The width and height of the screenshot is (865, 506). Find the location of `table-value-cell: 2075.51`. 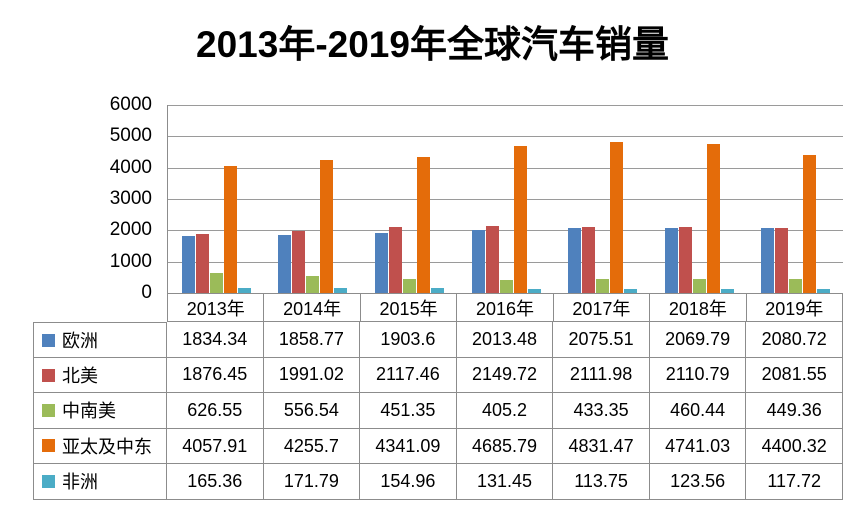

table-value-cell: 2075.51 is located at coordinates (601, 340).